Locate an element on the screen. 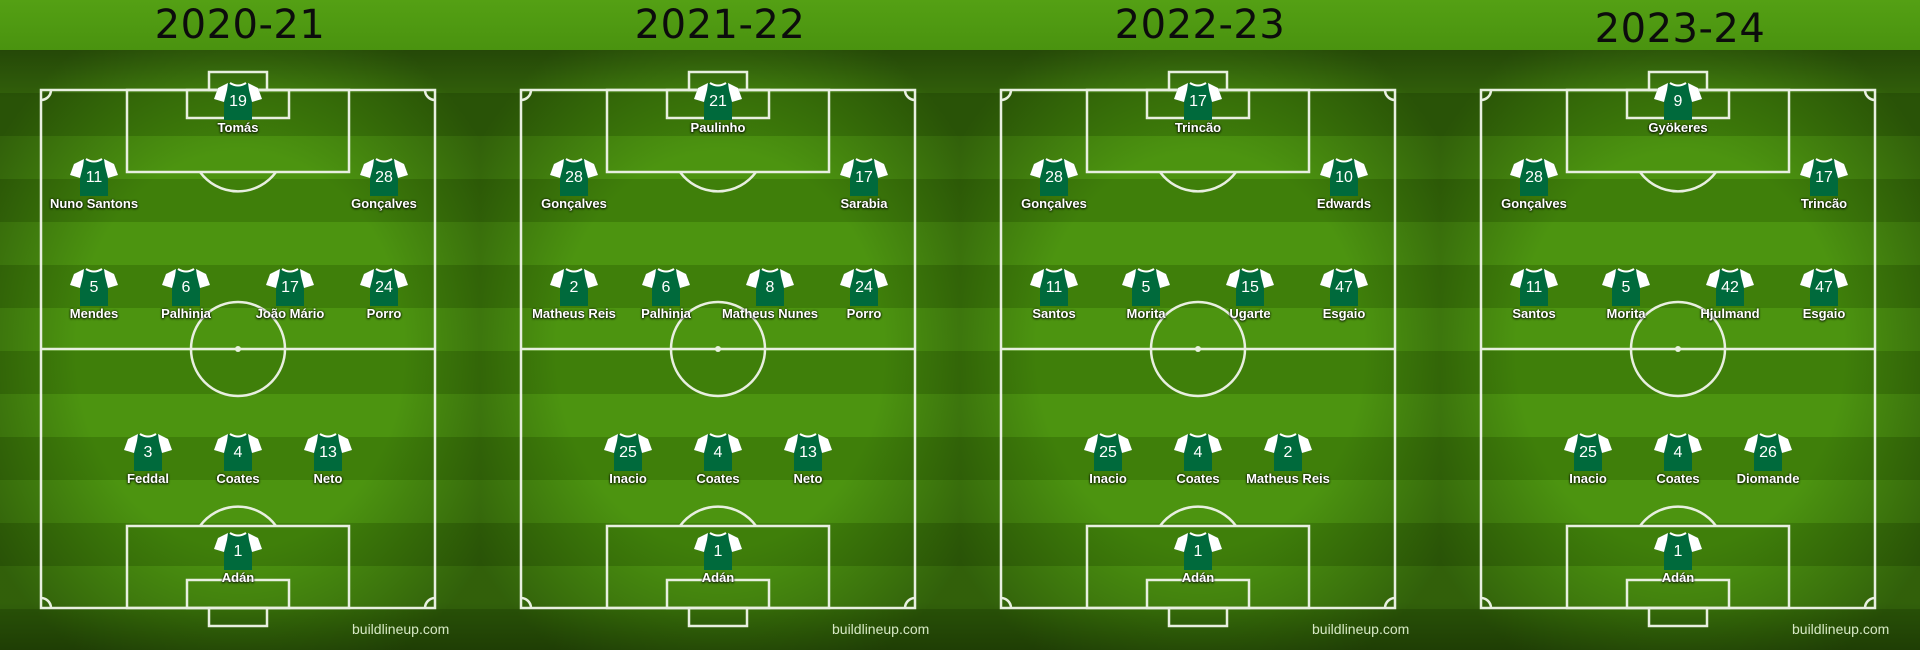 The image size is (1920, 650). season-title: 2021-22 is located at coordinates (720, 25).